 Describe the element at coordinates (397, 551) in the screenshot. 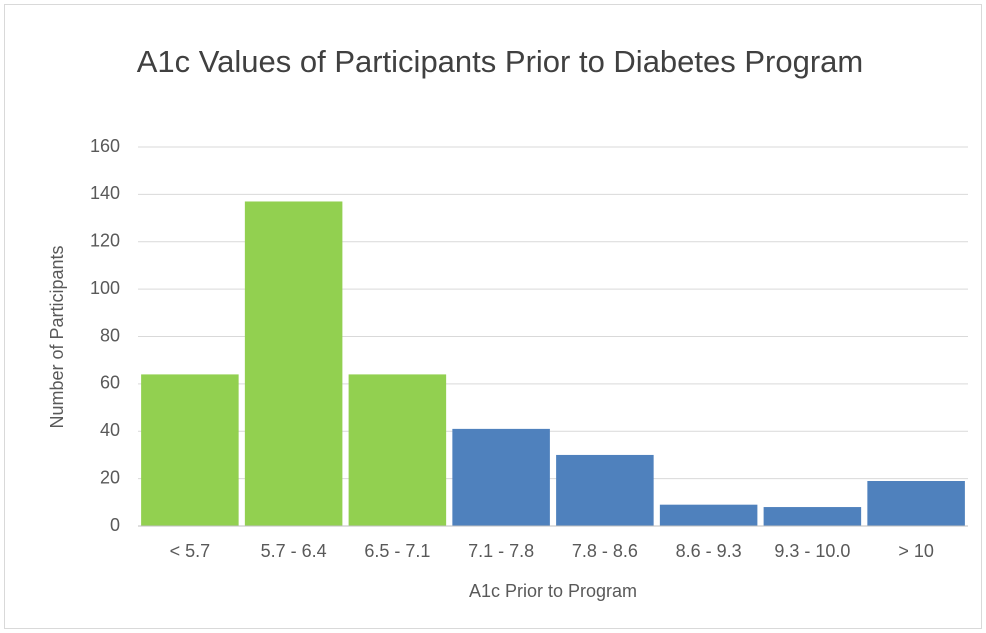

I see `x-tick-label: 6.5 - 7.1` at that location.